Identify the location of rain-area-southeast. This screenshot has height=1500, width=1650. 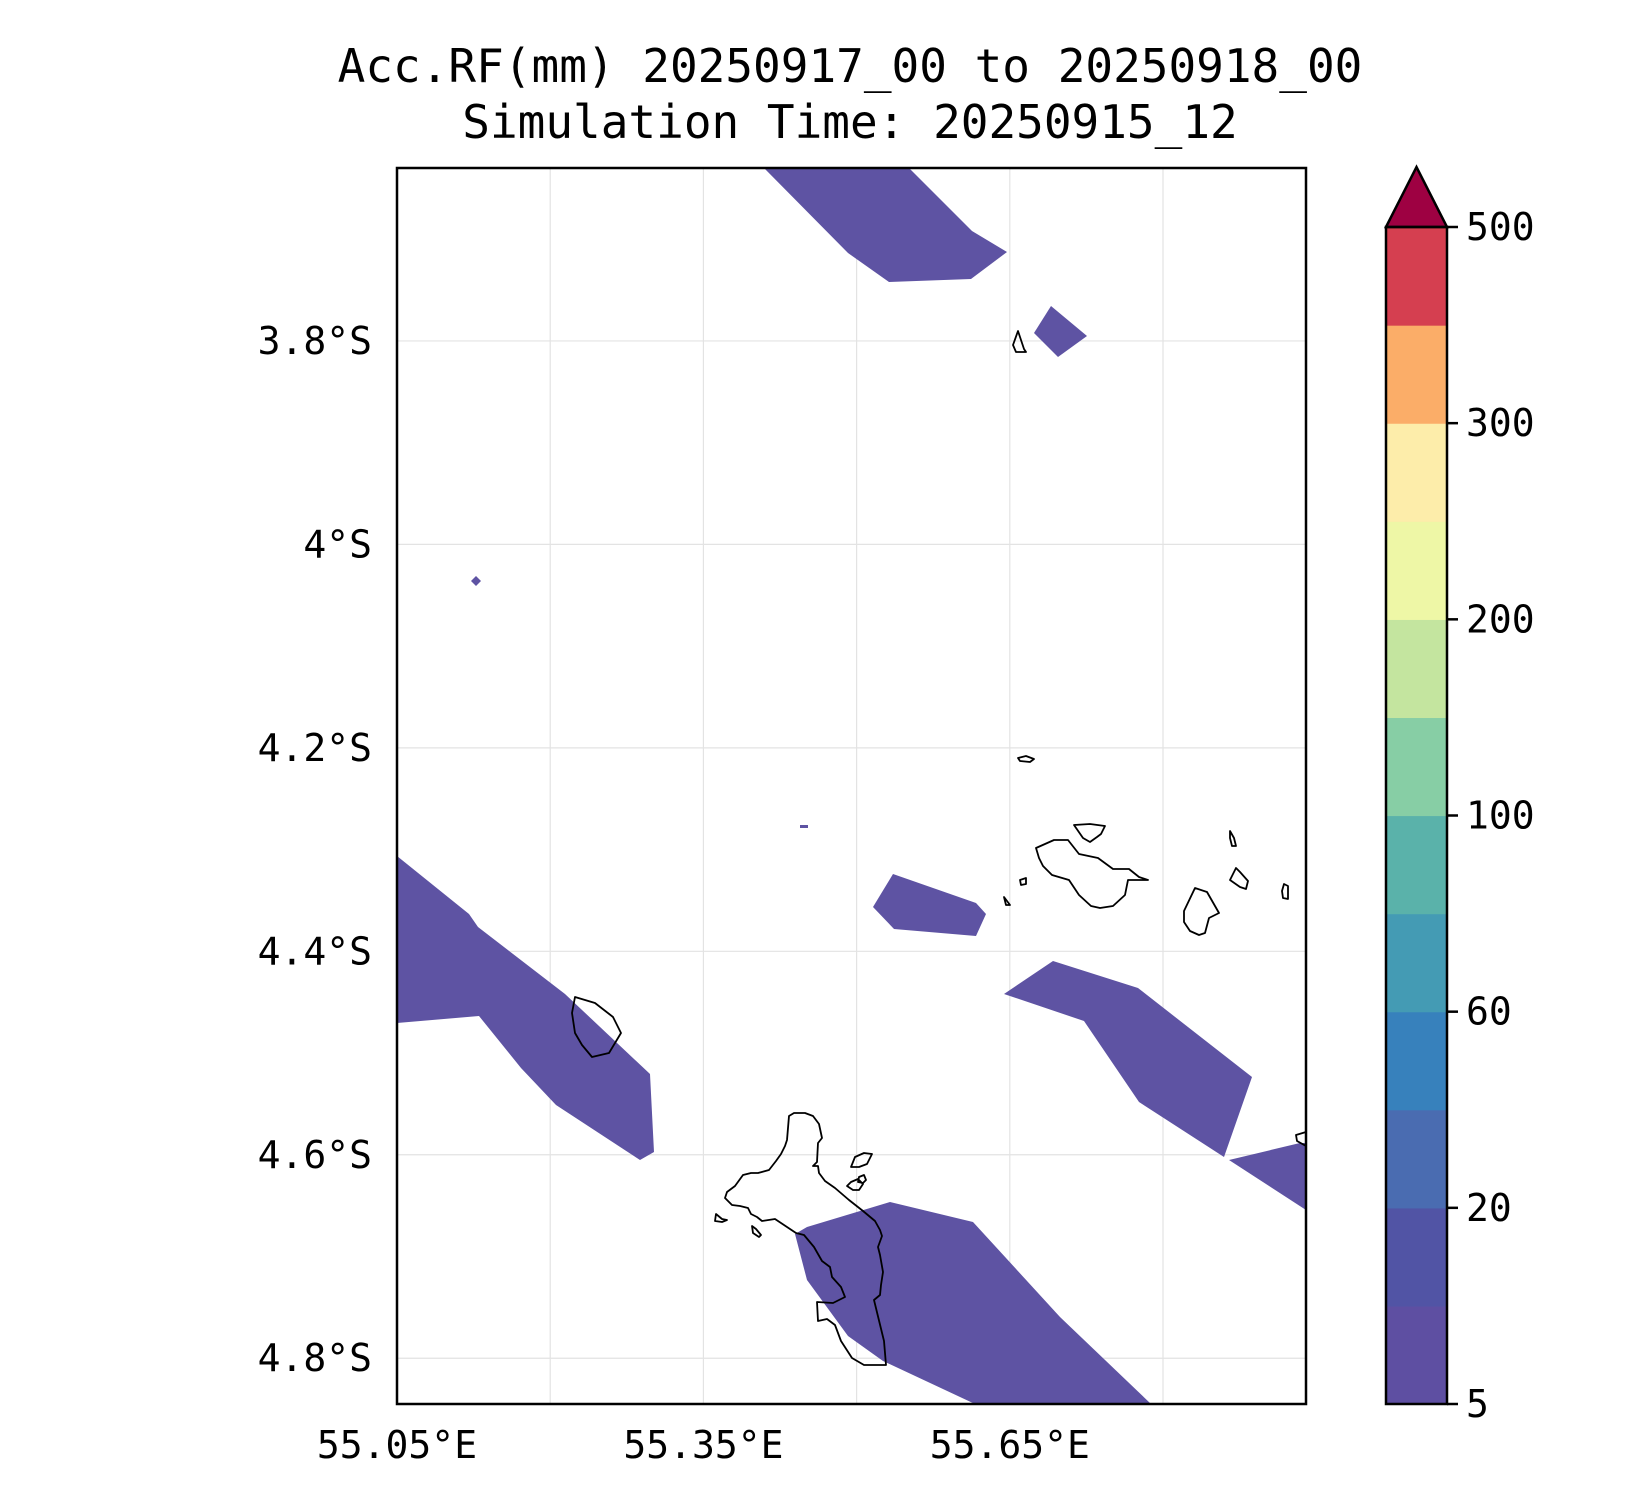
(1267, 1176).